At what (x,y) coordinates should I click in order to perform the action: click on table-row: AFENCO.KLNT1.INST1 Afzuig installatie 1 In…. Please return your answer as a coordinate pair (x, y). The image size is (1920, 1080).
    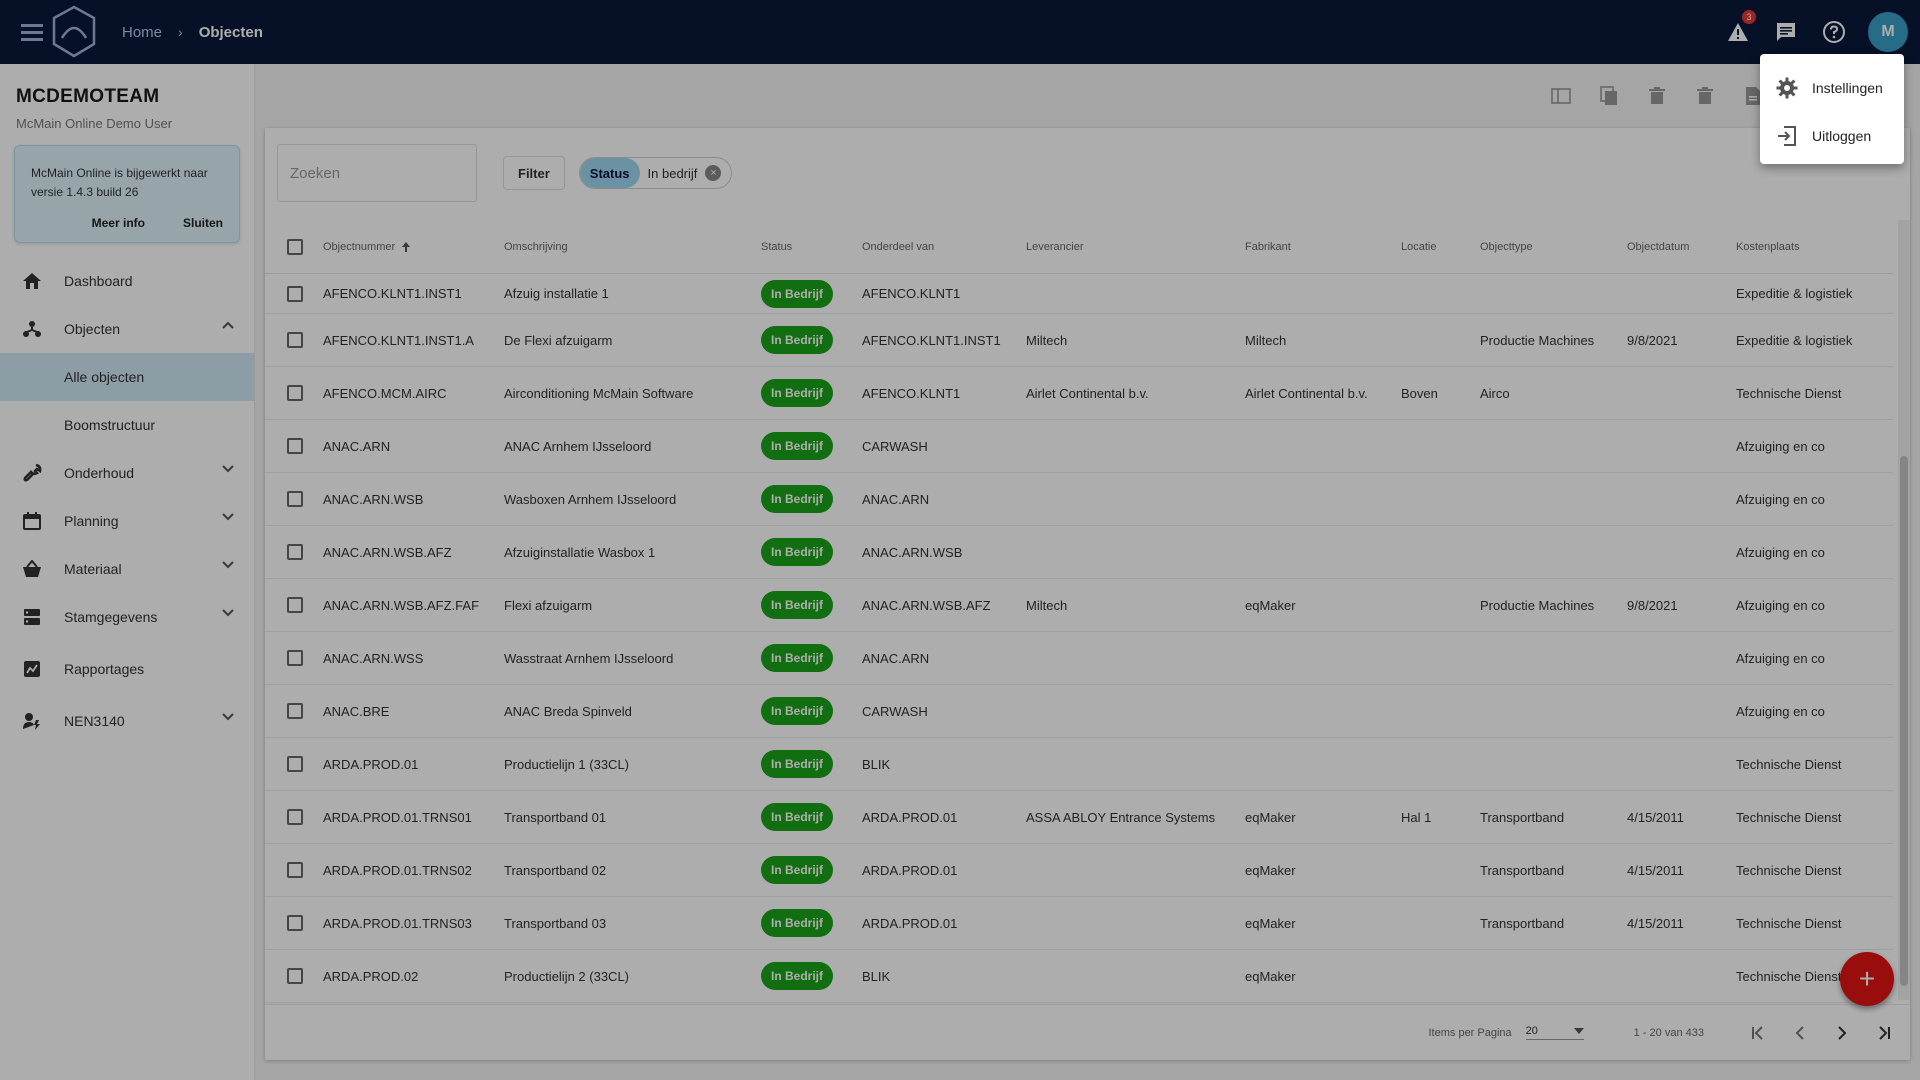
    Looking at the image, I should click on (1079, 294).